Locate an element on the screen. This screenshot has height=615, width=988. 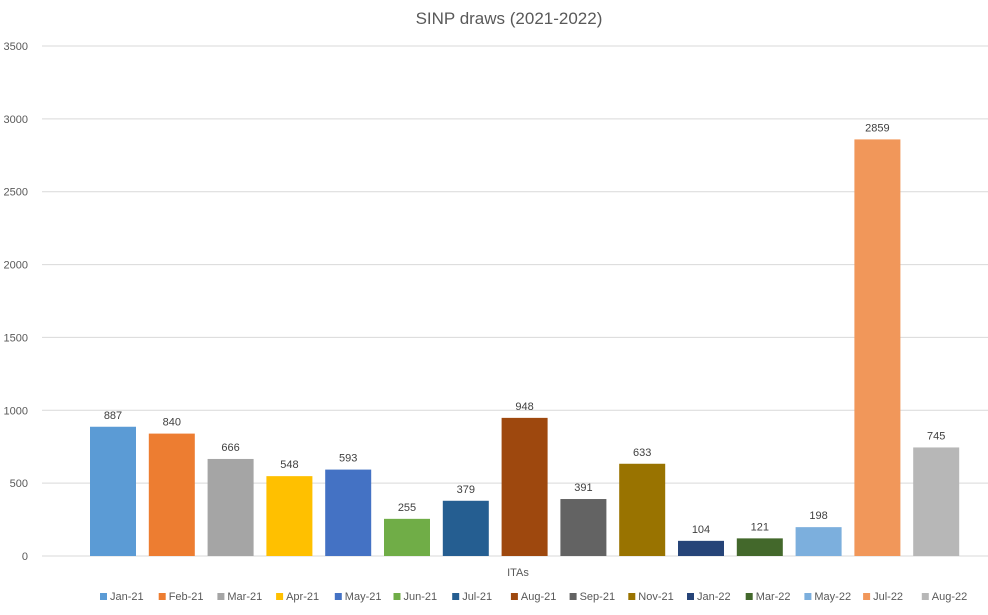
data-label: 840 is located at coordinates (172, 423).